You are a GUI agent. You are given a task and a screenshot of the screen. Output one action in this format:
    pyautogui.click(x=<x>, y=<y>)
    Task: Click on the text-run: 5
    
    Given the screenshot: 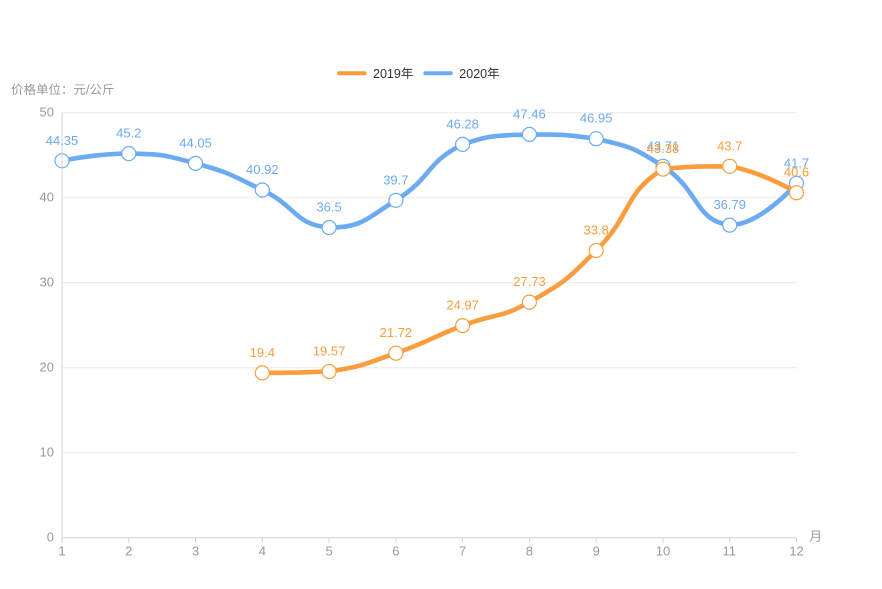 What is the action you would take?
    pyautogui.click(x=328, y=551)
    